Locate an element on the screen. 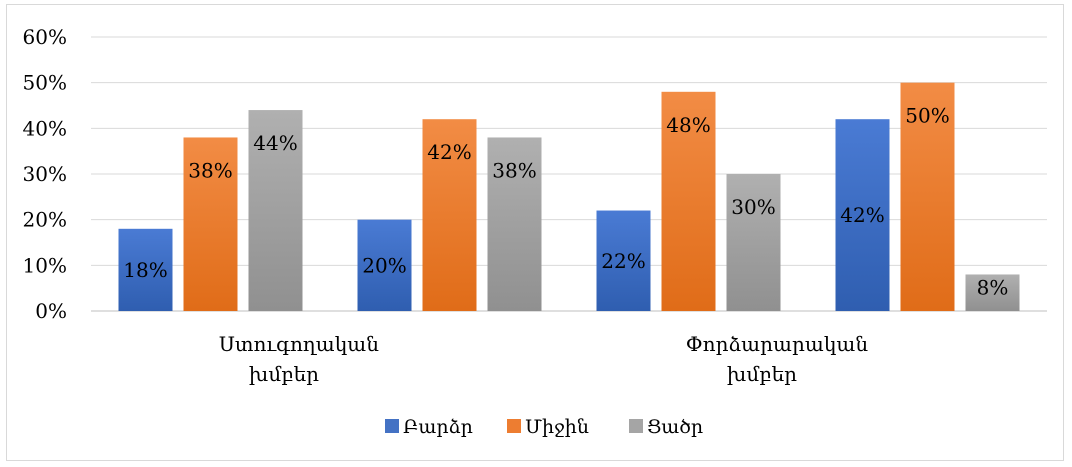 Image resolution: width=1072 pixels, height=467 pixels. data-label: 18% is located at coordinates (145, 270).